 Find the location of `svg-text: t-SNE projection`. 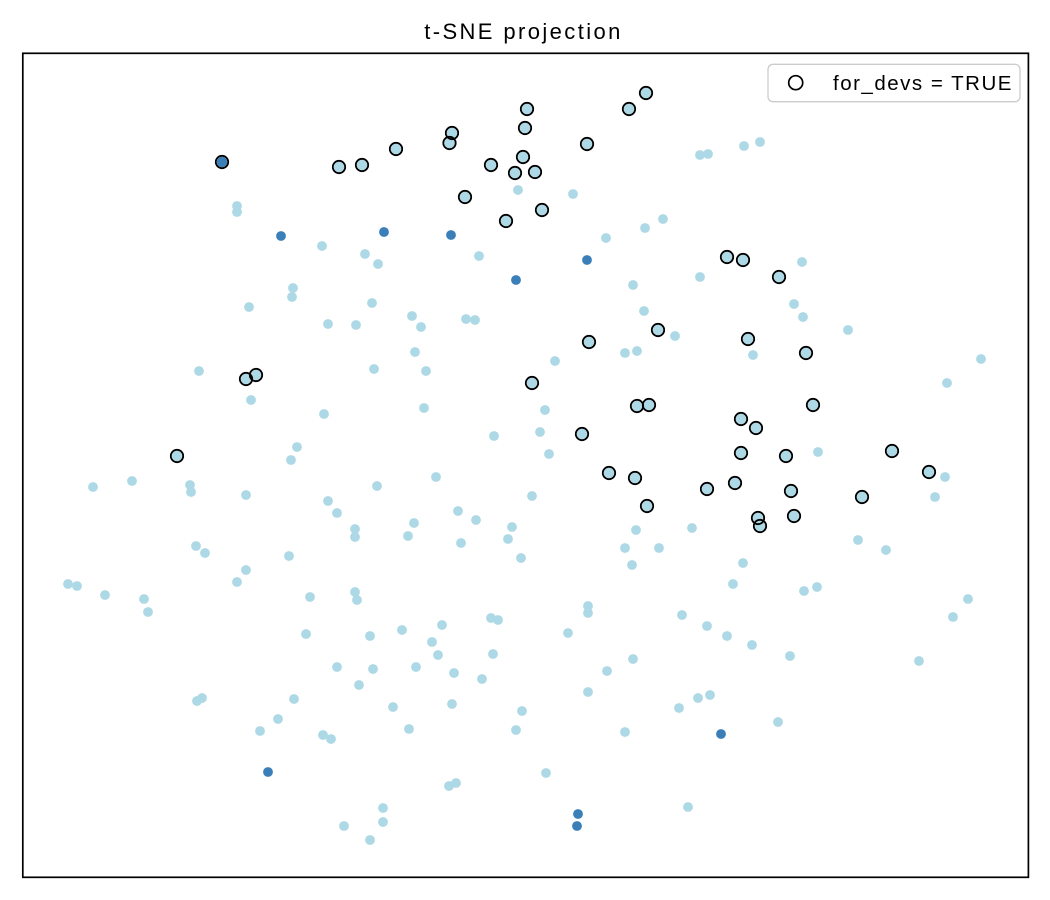

svg-text: t-SNE projection is located at coordinates (523, 31).